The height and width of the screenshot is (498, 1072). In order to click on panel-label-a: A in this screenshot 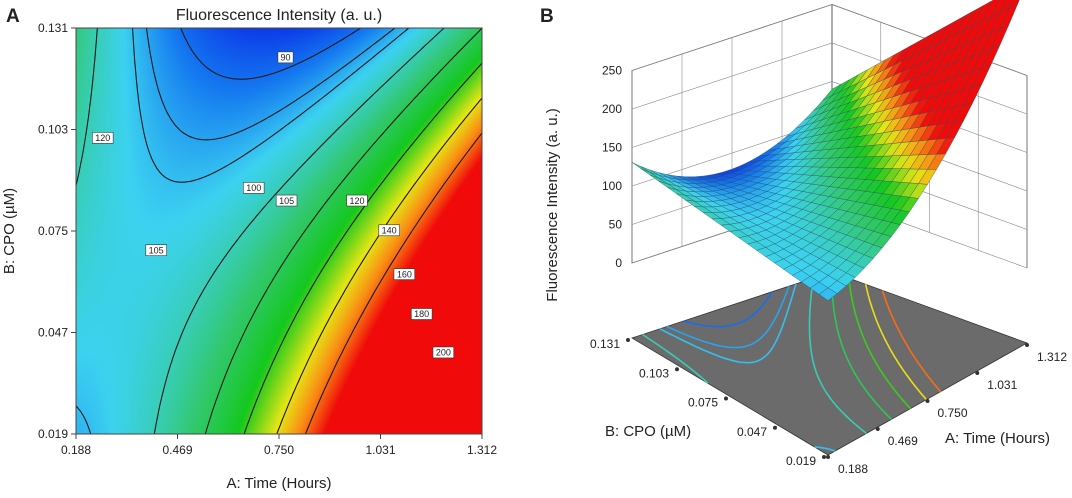, I will do `click(13, 16)`.